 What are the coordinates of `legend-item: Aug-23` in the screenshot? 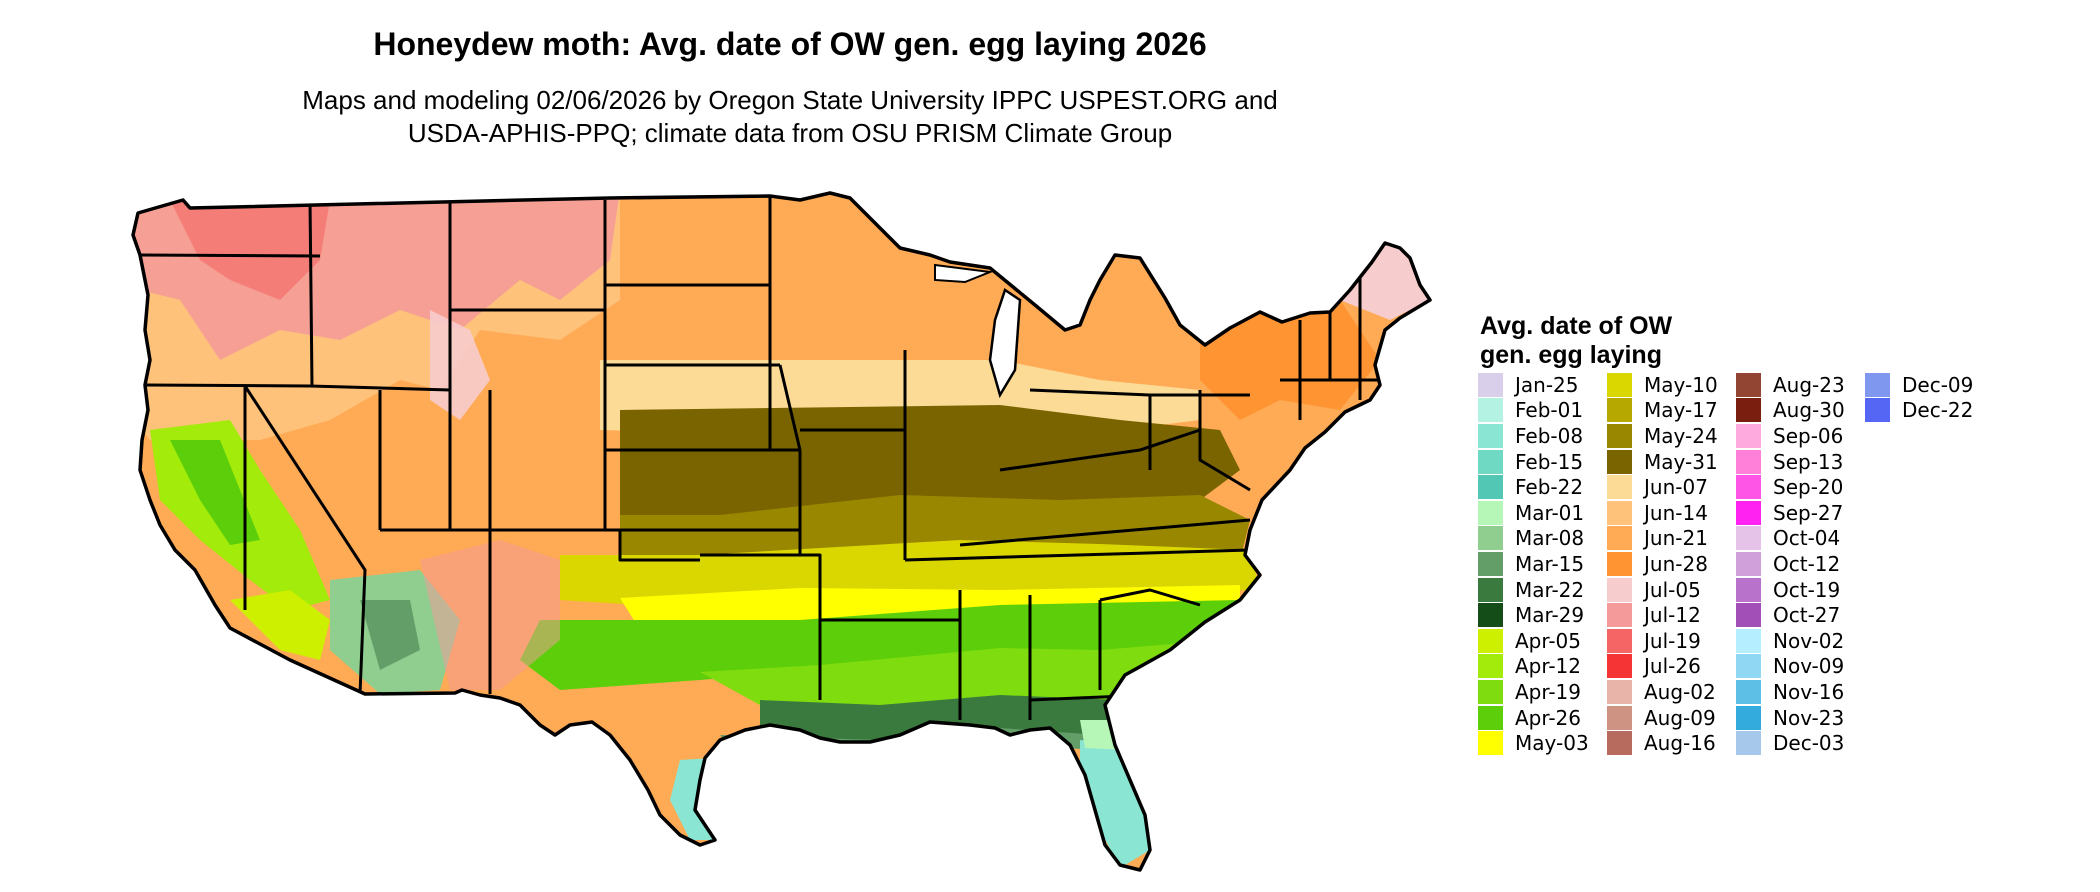 It's located at (1790, 385).